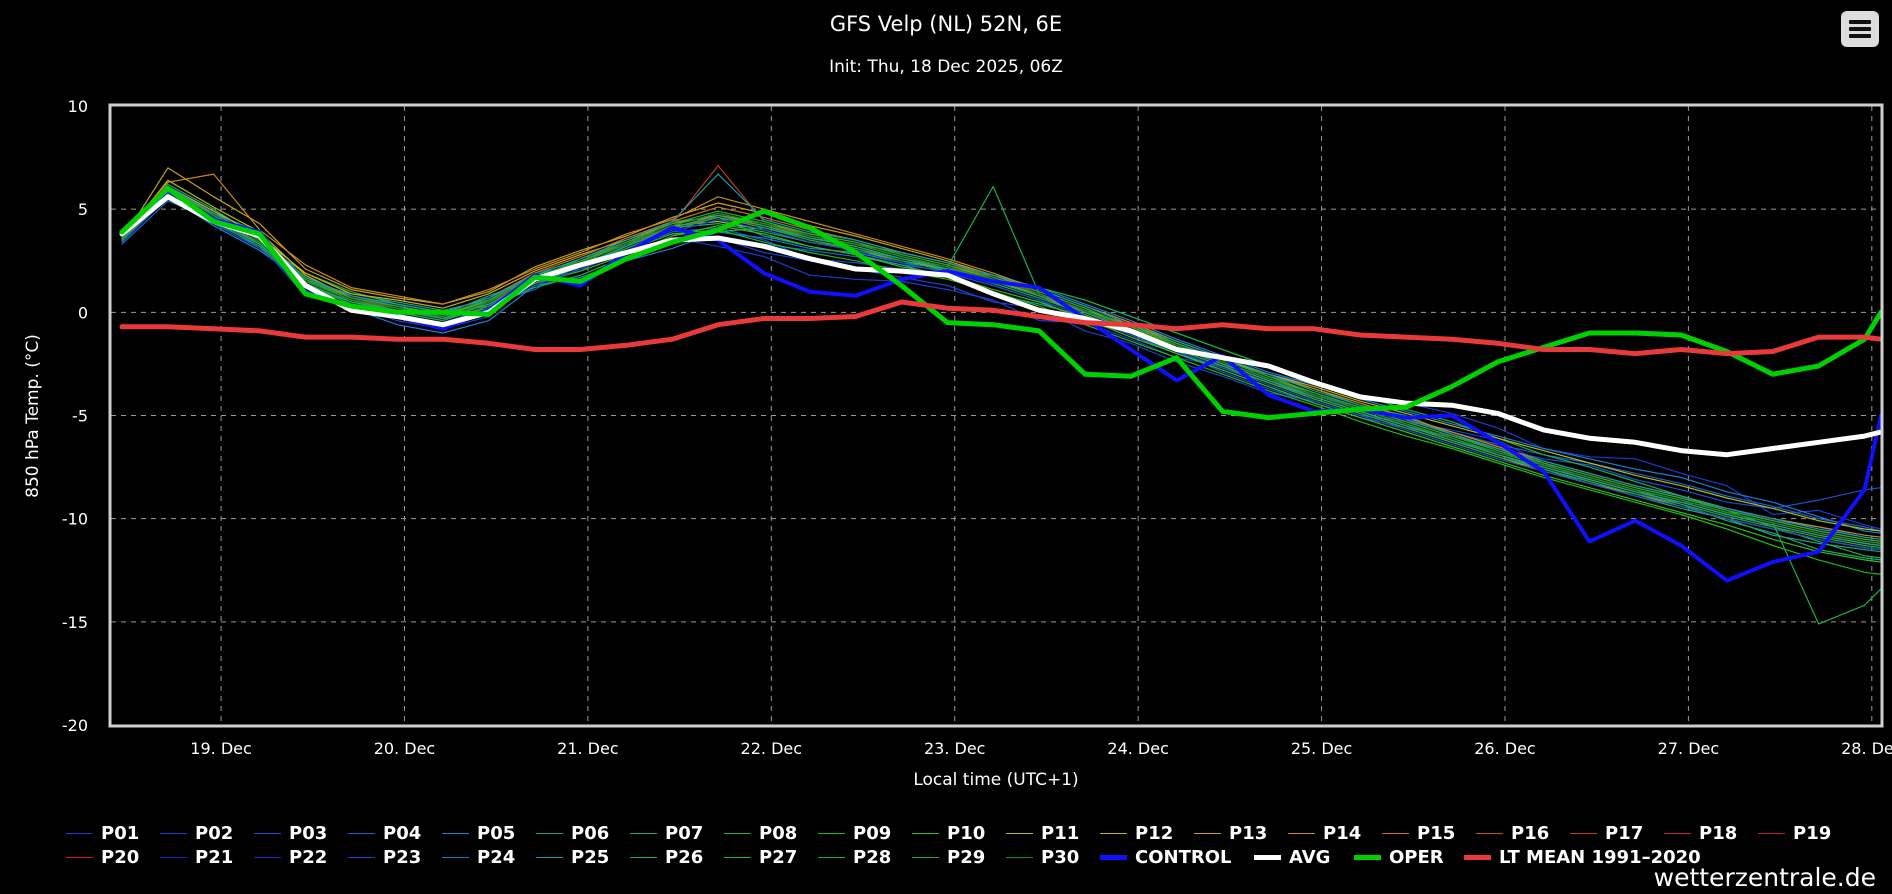 This screenshot has height=894, width=1892. I want to click on legend-item-p27: P27, so click(771, 857).